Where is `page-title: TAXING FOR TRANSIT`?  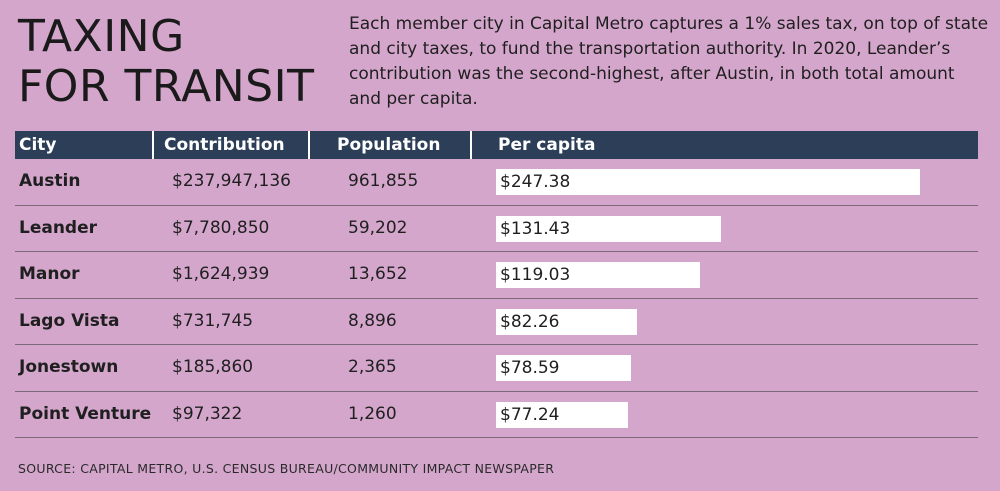
page-title: TAXING FOR TRANSIT is located at coordinates (166, 62).